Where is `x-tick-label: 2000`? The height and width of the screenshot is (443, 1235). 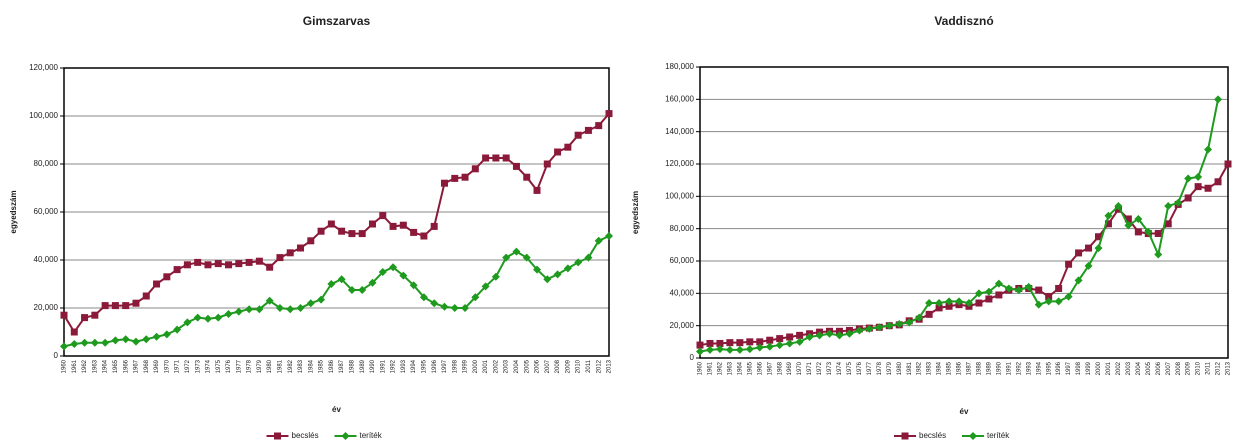 x-tick-label: 2000 is located at coordinates (476, 366).